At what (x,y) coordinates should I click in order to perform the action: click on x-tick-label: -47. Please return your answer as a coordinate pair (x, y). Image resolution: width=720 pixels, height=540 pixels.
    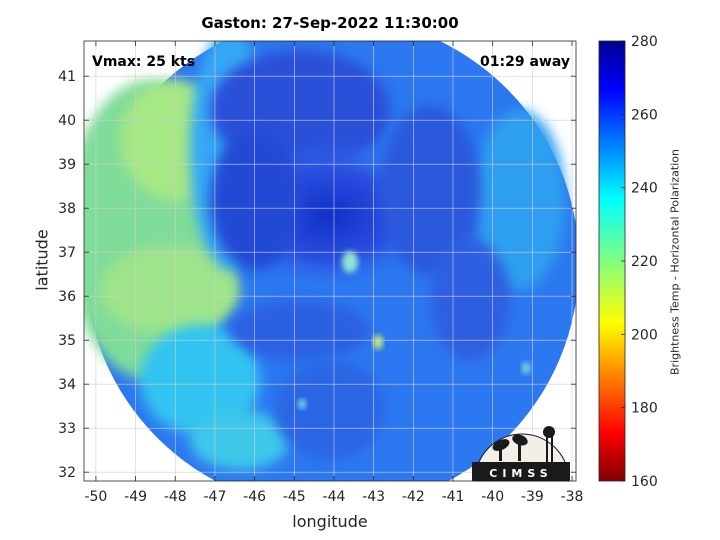
    Looking at the image, I should click on (214, 497).